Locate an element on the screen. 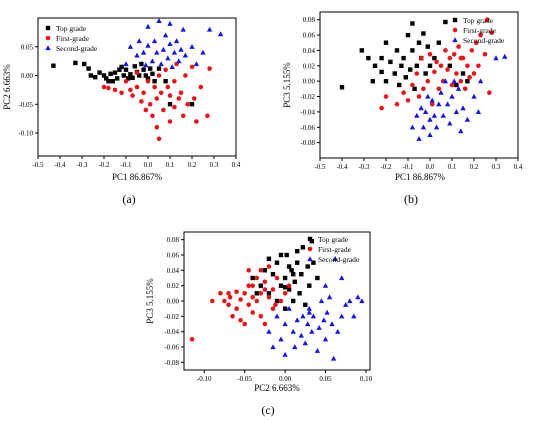 The image size is (550, 423). legend-top-grade-label: Top grade is located at coordinates (71, 28).